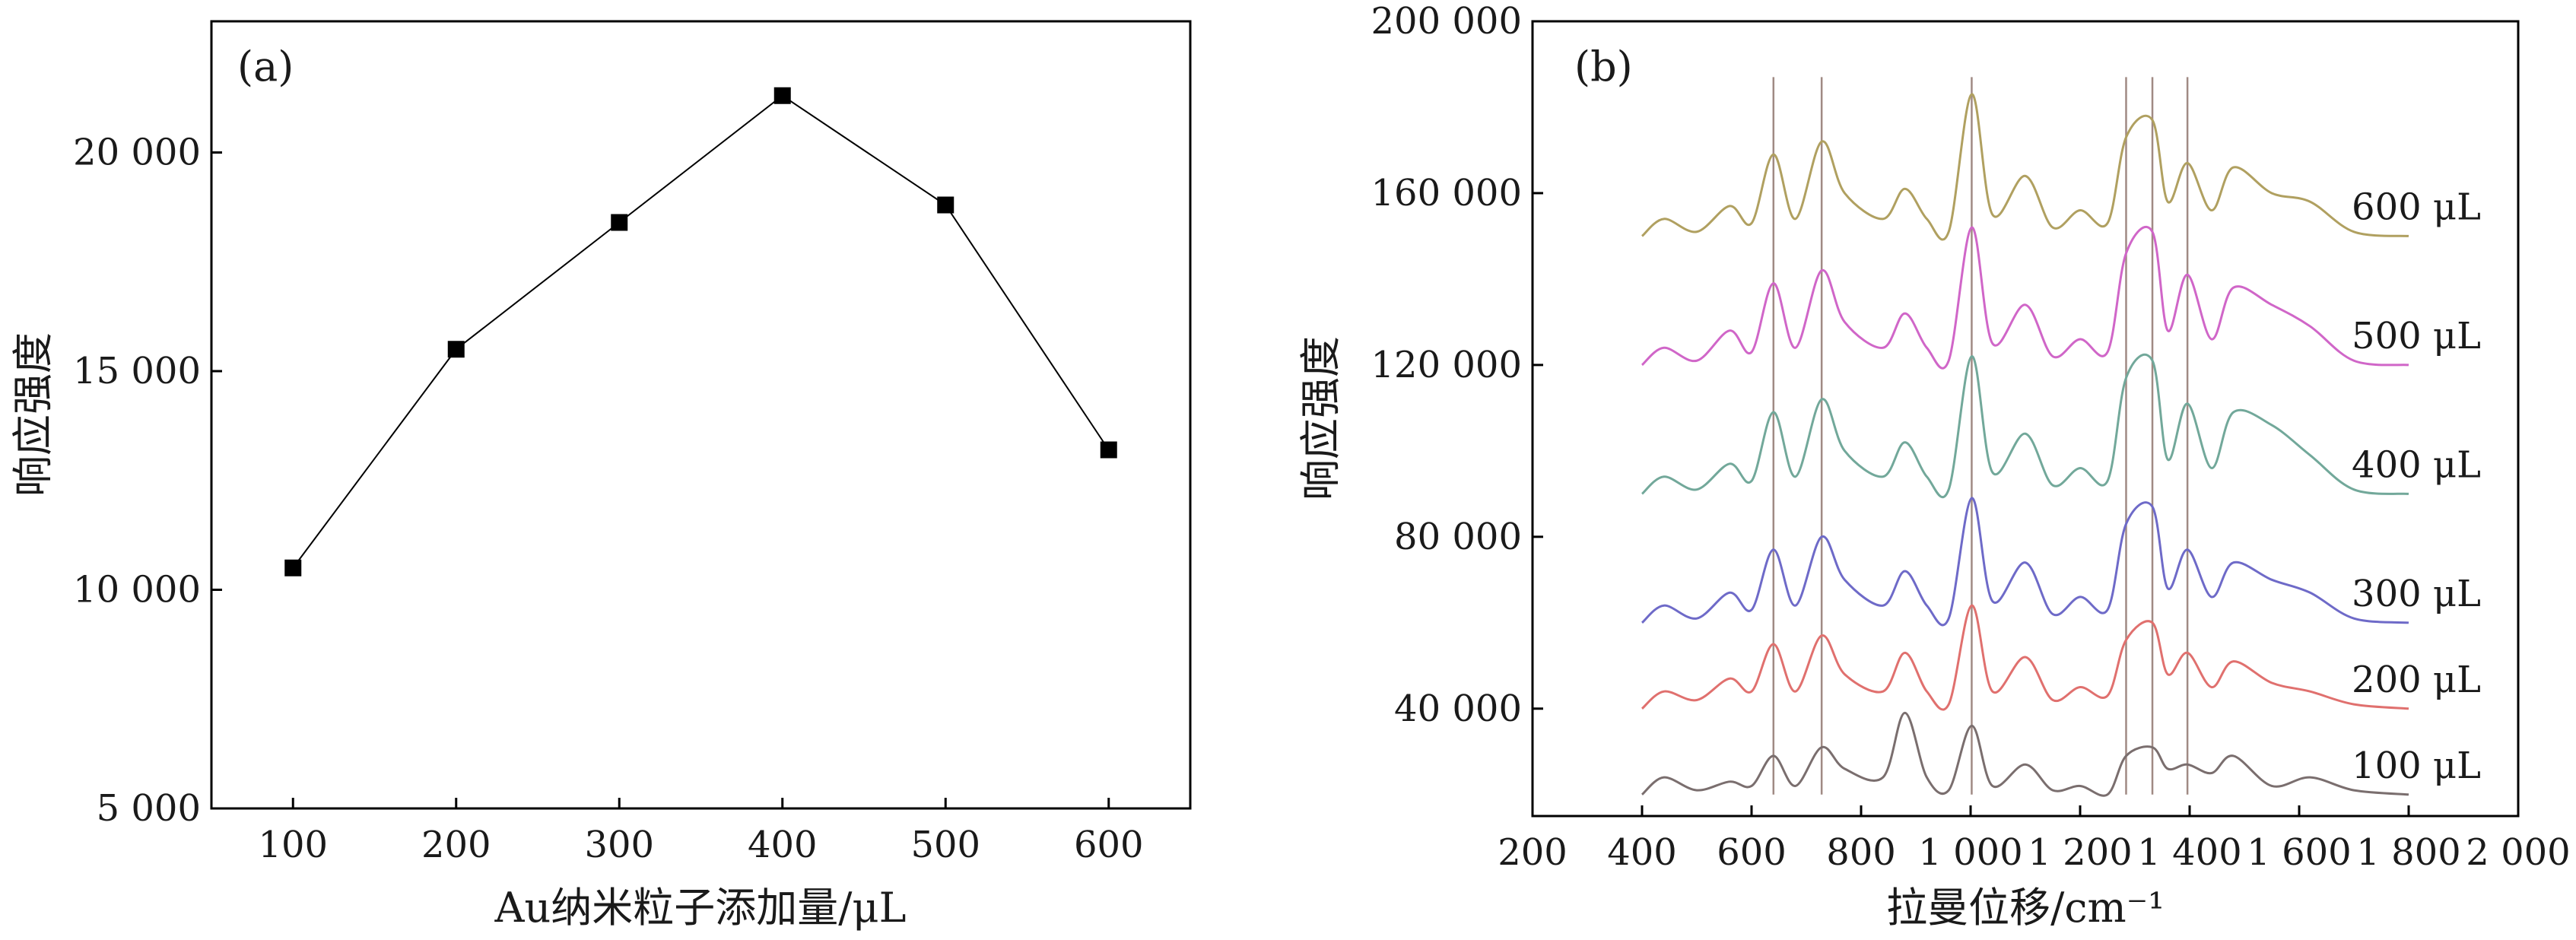 The height and width of the screenshot is (940, 2576). I want to click on y-tick-label-b: 40 000, so click(1458, 709).